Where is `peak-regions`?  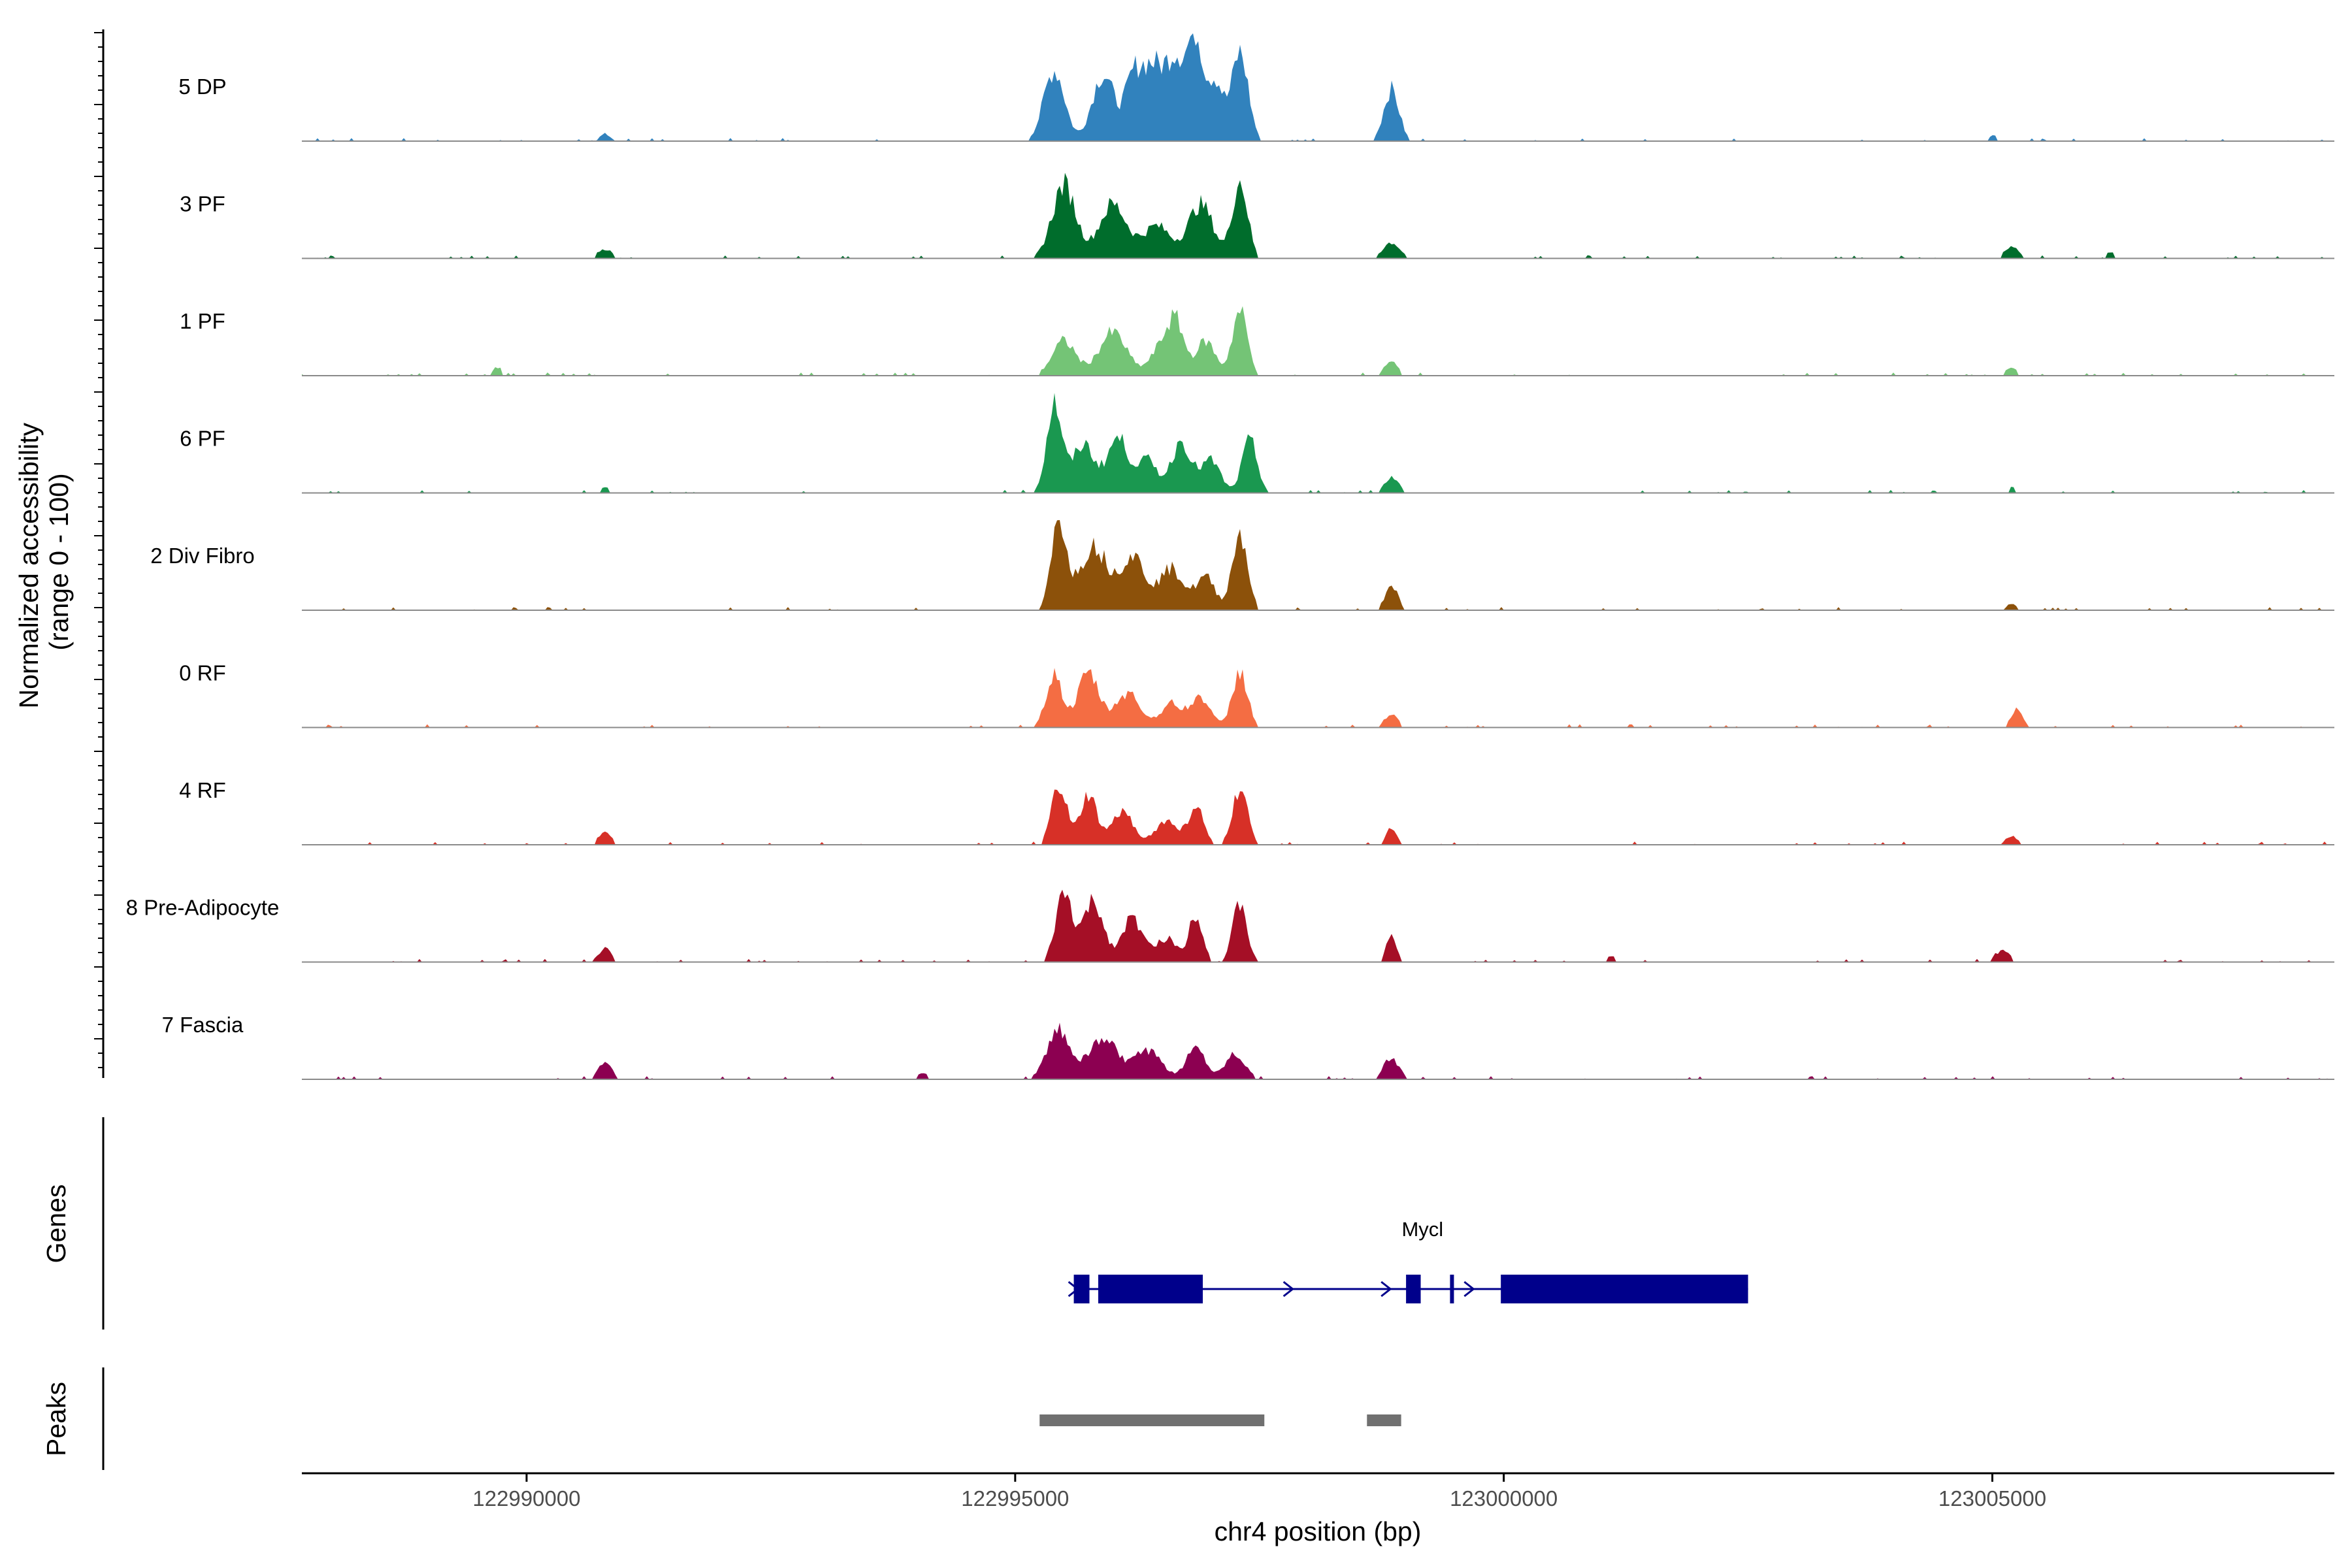 peak-regions is located at coordinates (1220, 1420).